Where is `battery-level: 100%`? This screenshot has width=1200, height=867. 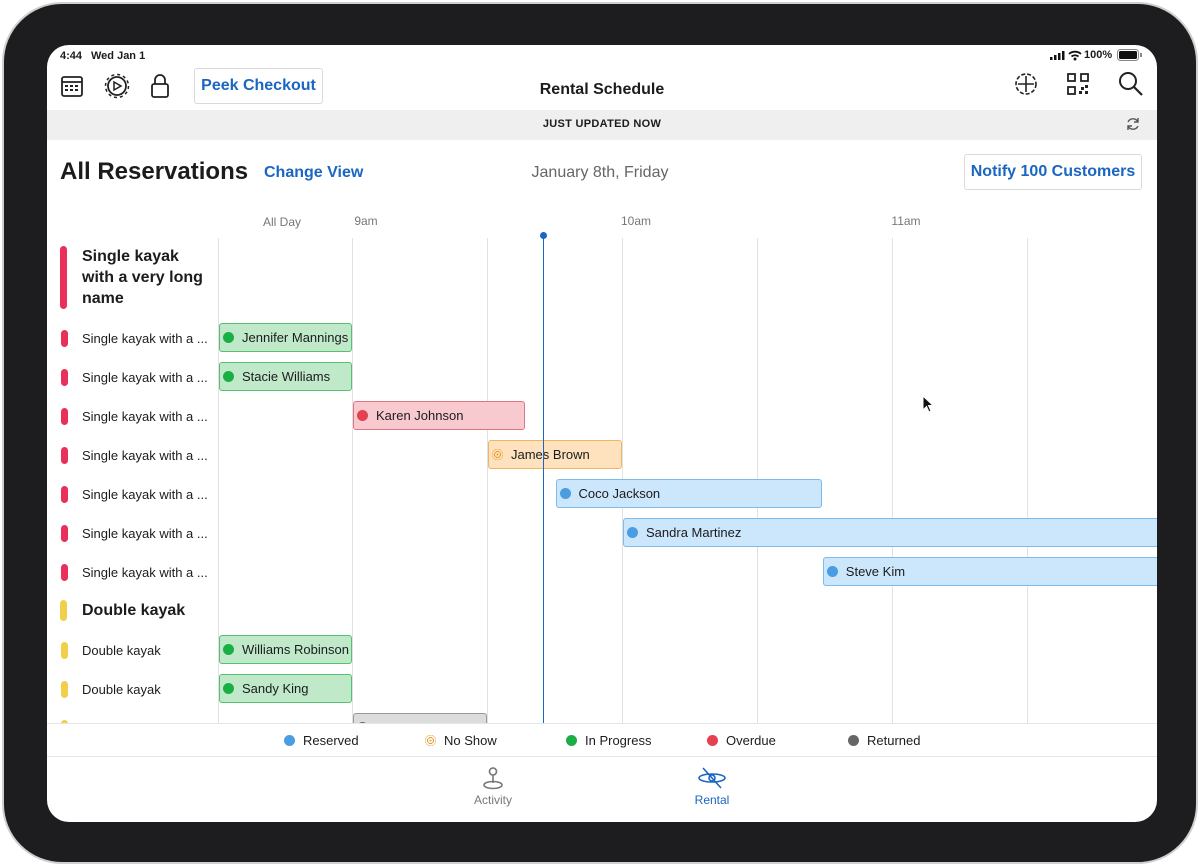
battery-level: 100% is located at coordinates (1098, 55).